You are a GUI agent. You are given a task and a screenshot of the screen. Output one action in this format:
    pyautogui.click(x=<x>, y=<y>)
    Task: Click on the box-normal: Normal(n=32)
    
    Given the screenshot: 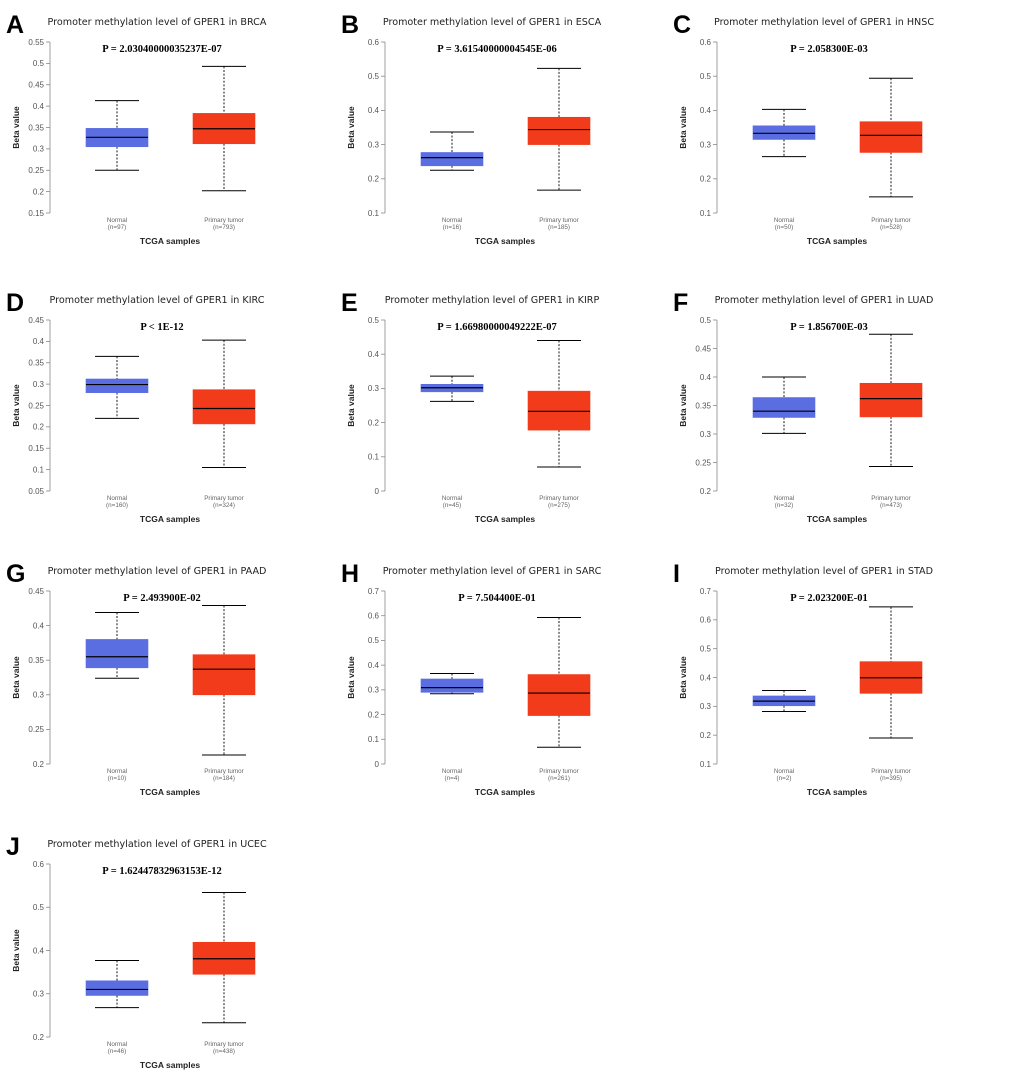 What is the action you would take?
    pyautogui.click(x=784, y=442)
    